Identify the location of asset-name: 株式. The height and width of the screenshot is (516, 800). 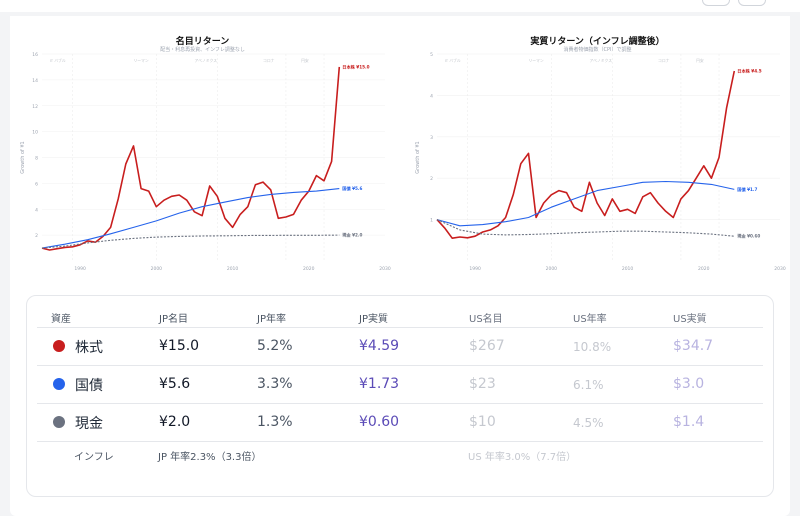
(89, 348).